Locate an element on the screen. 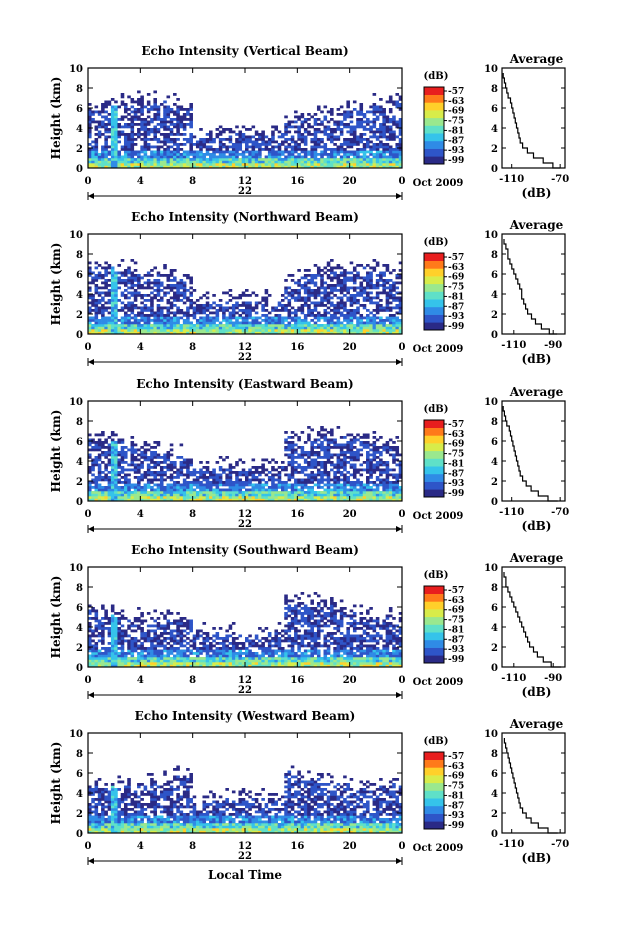  colorbar-segment is located at coordinates (434, 121).